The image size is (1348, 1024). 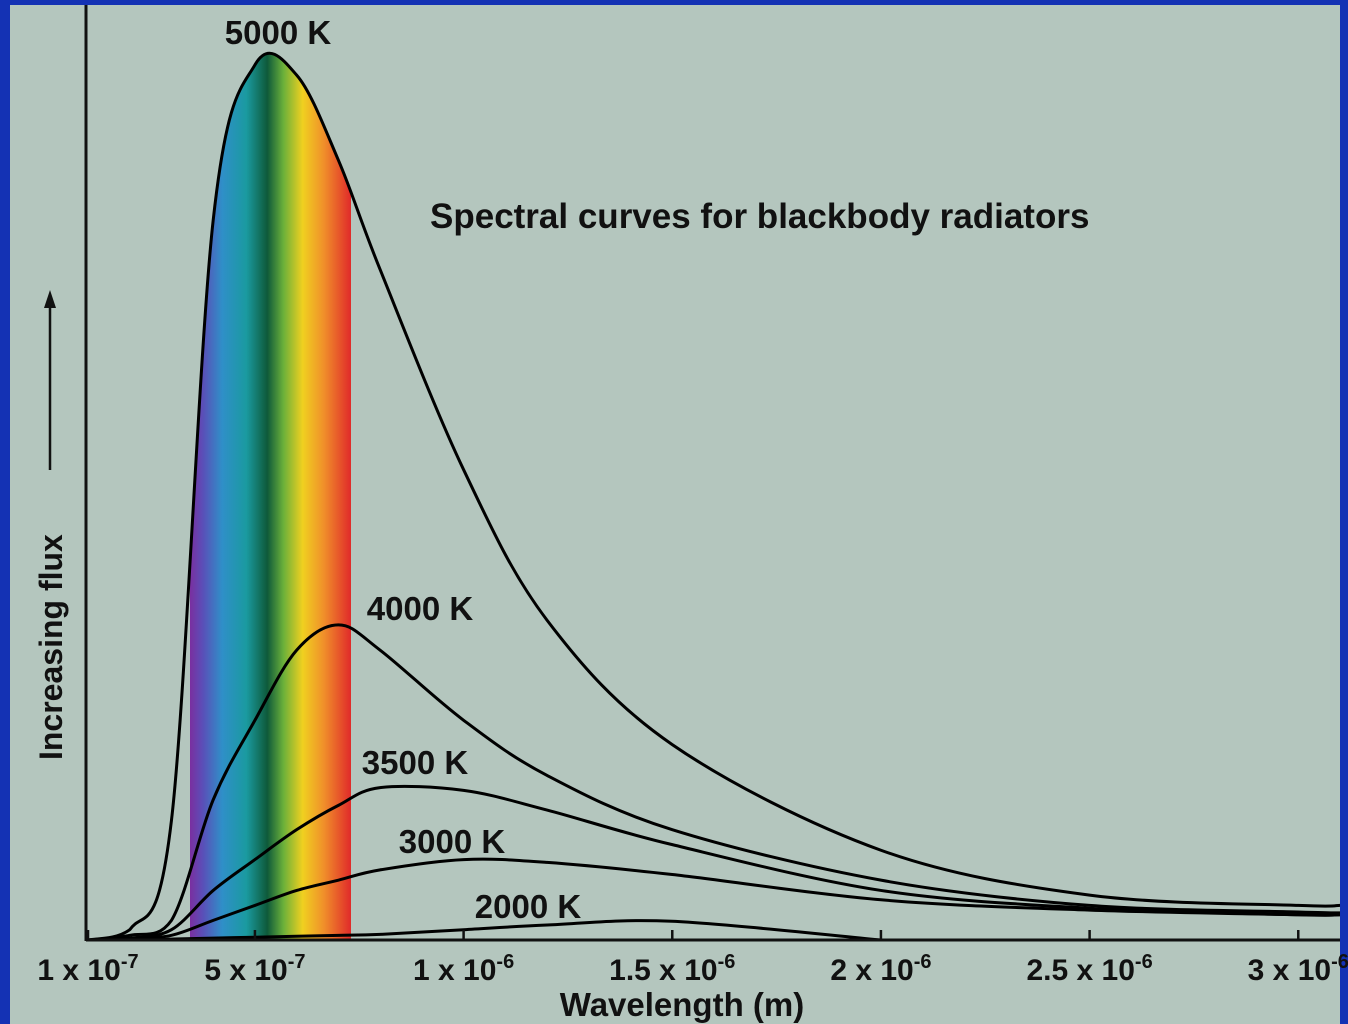 I want to click on series-label: 2000 K, so click(x=528, y=906).